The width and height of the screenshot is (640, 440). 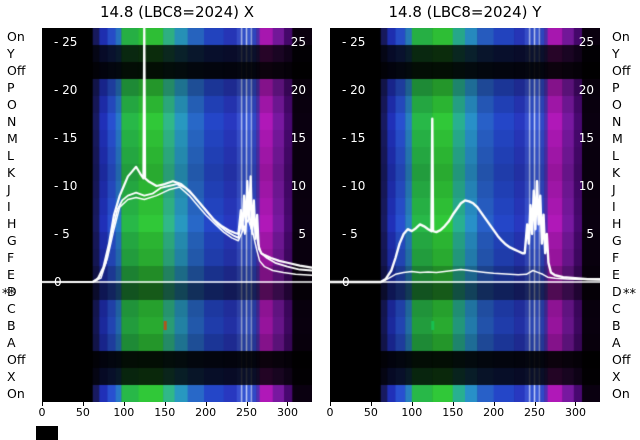 What do you see at coordinates (465, 12) in the screenshot?
I see `plot-title-y: 14.8 (LBC8=2024) Y` at bounding box center [465, 12].